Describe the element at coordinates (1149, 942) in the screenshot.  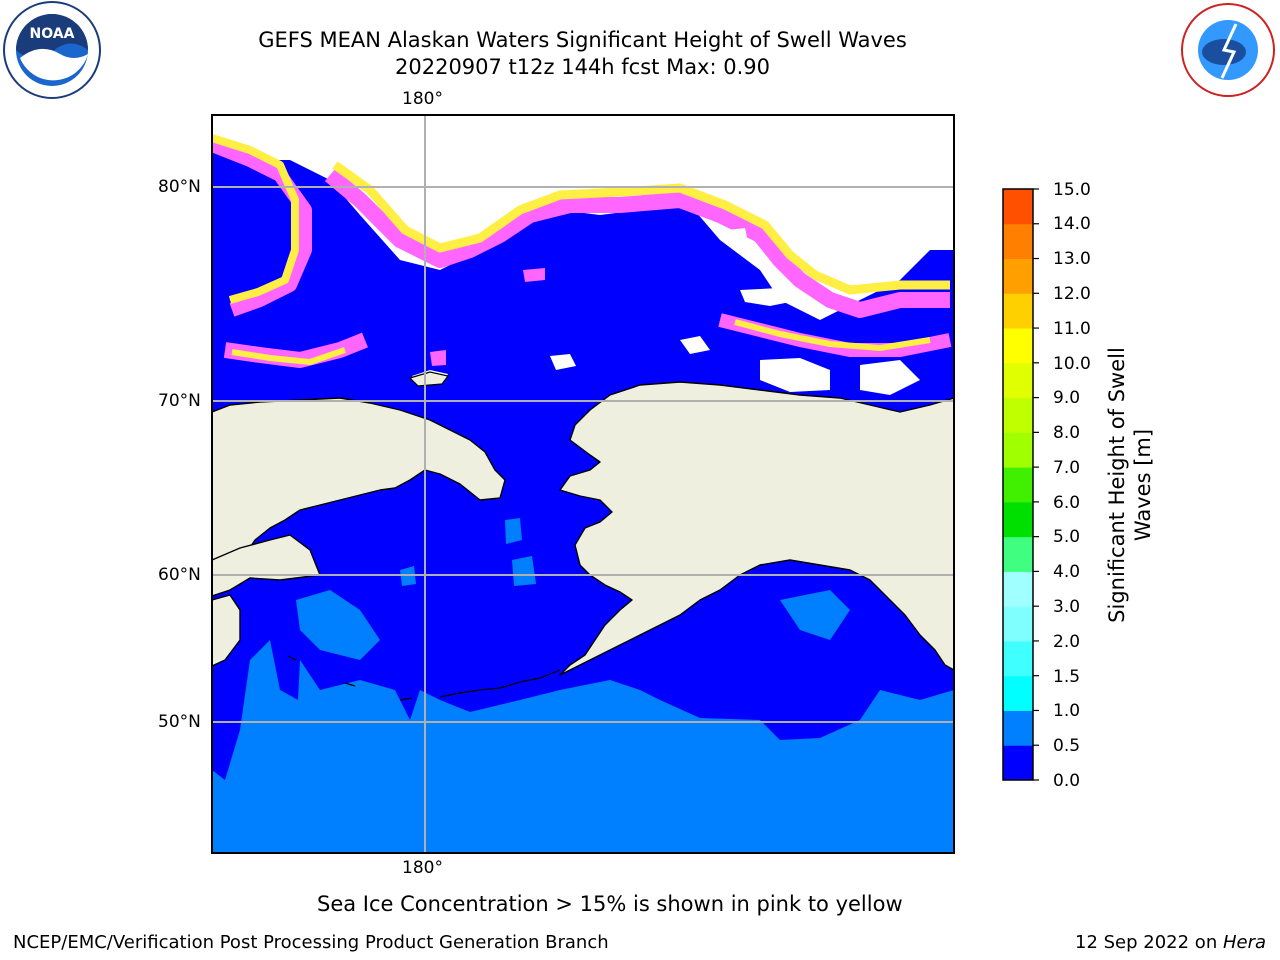
I see `footer-date: 12 Sep 2022 on` at that location.